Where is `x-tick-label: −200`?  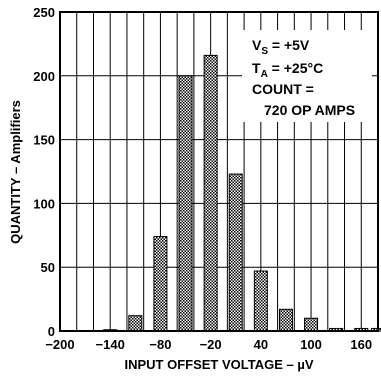 x-tick-label: −200 is located at coordinates (59, 344).